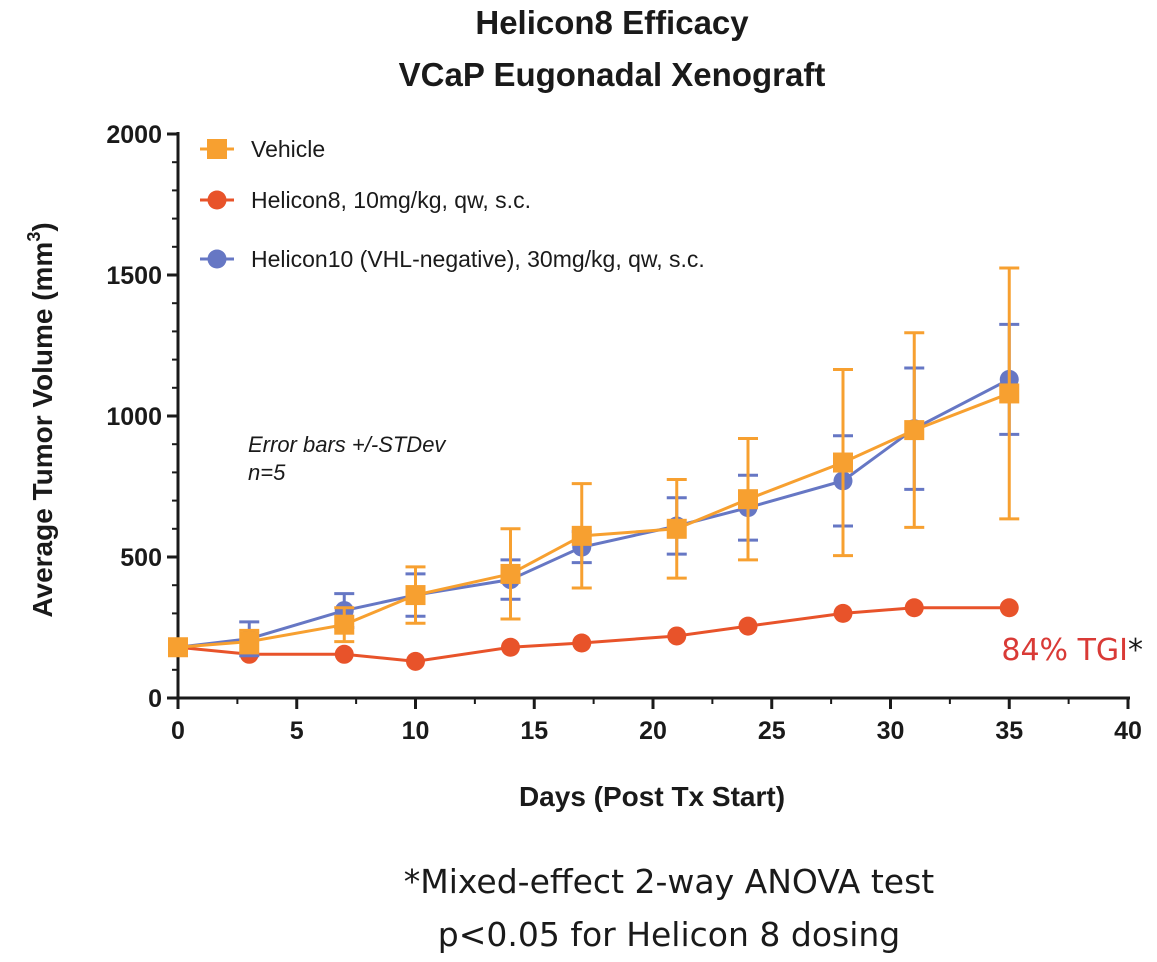 The height and width of the screenshot is (962, 1157). What do you see at coordinates (391, 200) in the screenshot?
I see `legend-label-1: Helicon8, 10mg/kg, qw, s.c.` at bounding box center [391, 200].